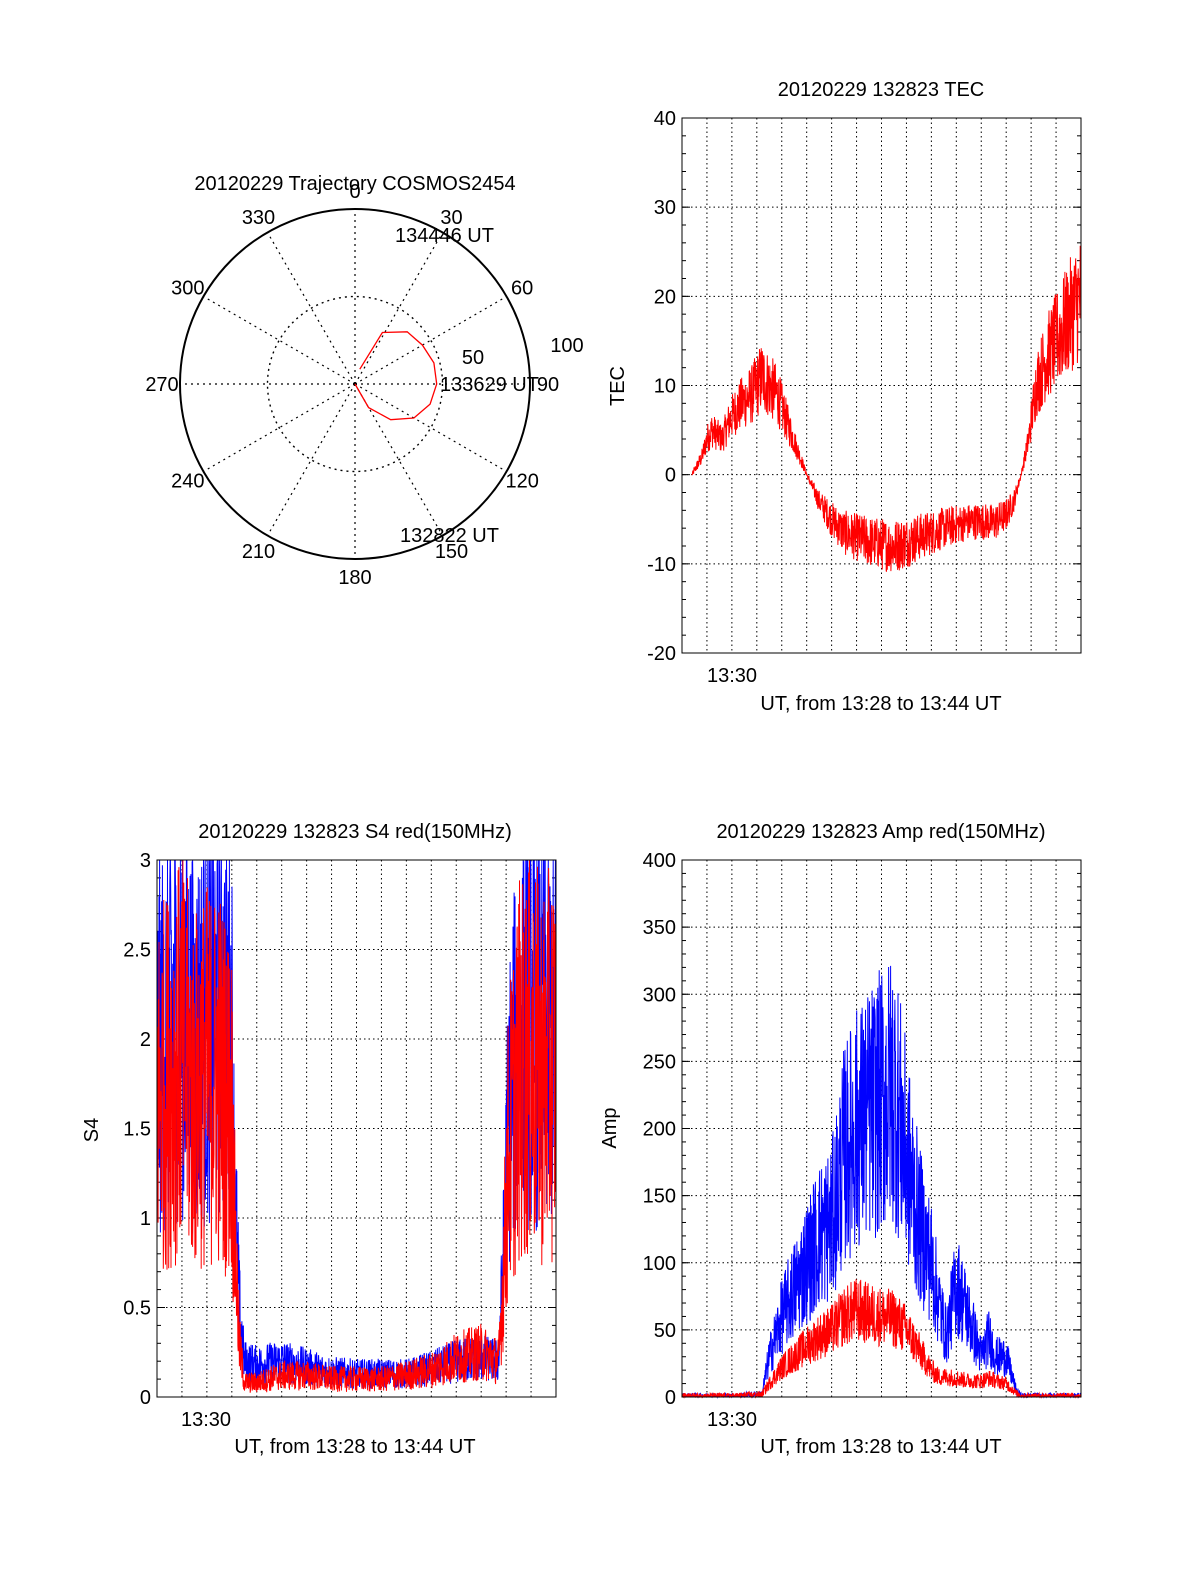  What do you see at coordinates (880, 832) in the screenshot?
I see `amp-title: 20120229 132823 Amp red(150MHz)` at bounding box center [880, 832].